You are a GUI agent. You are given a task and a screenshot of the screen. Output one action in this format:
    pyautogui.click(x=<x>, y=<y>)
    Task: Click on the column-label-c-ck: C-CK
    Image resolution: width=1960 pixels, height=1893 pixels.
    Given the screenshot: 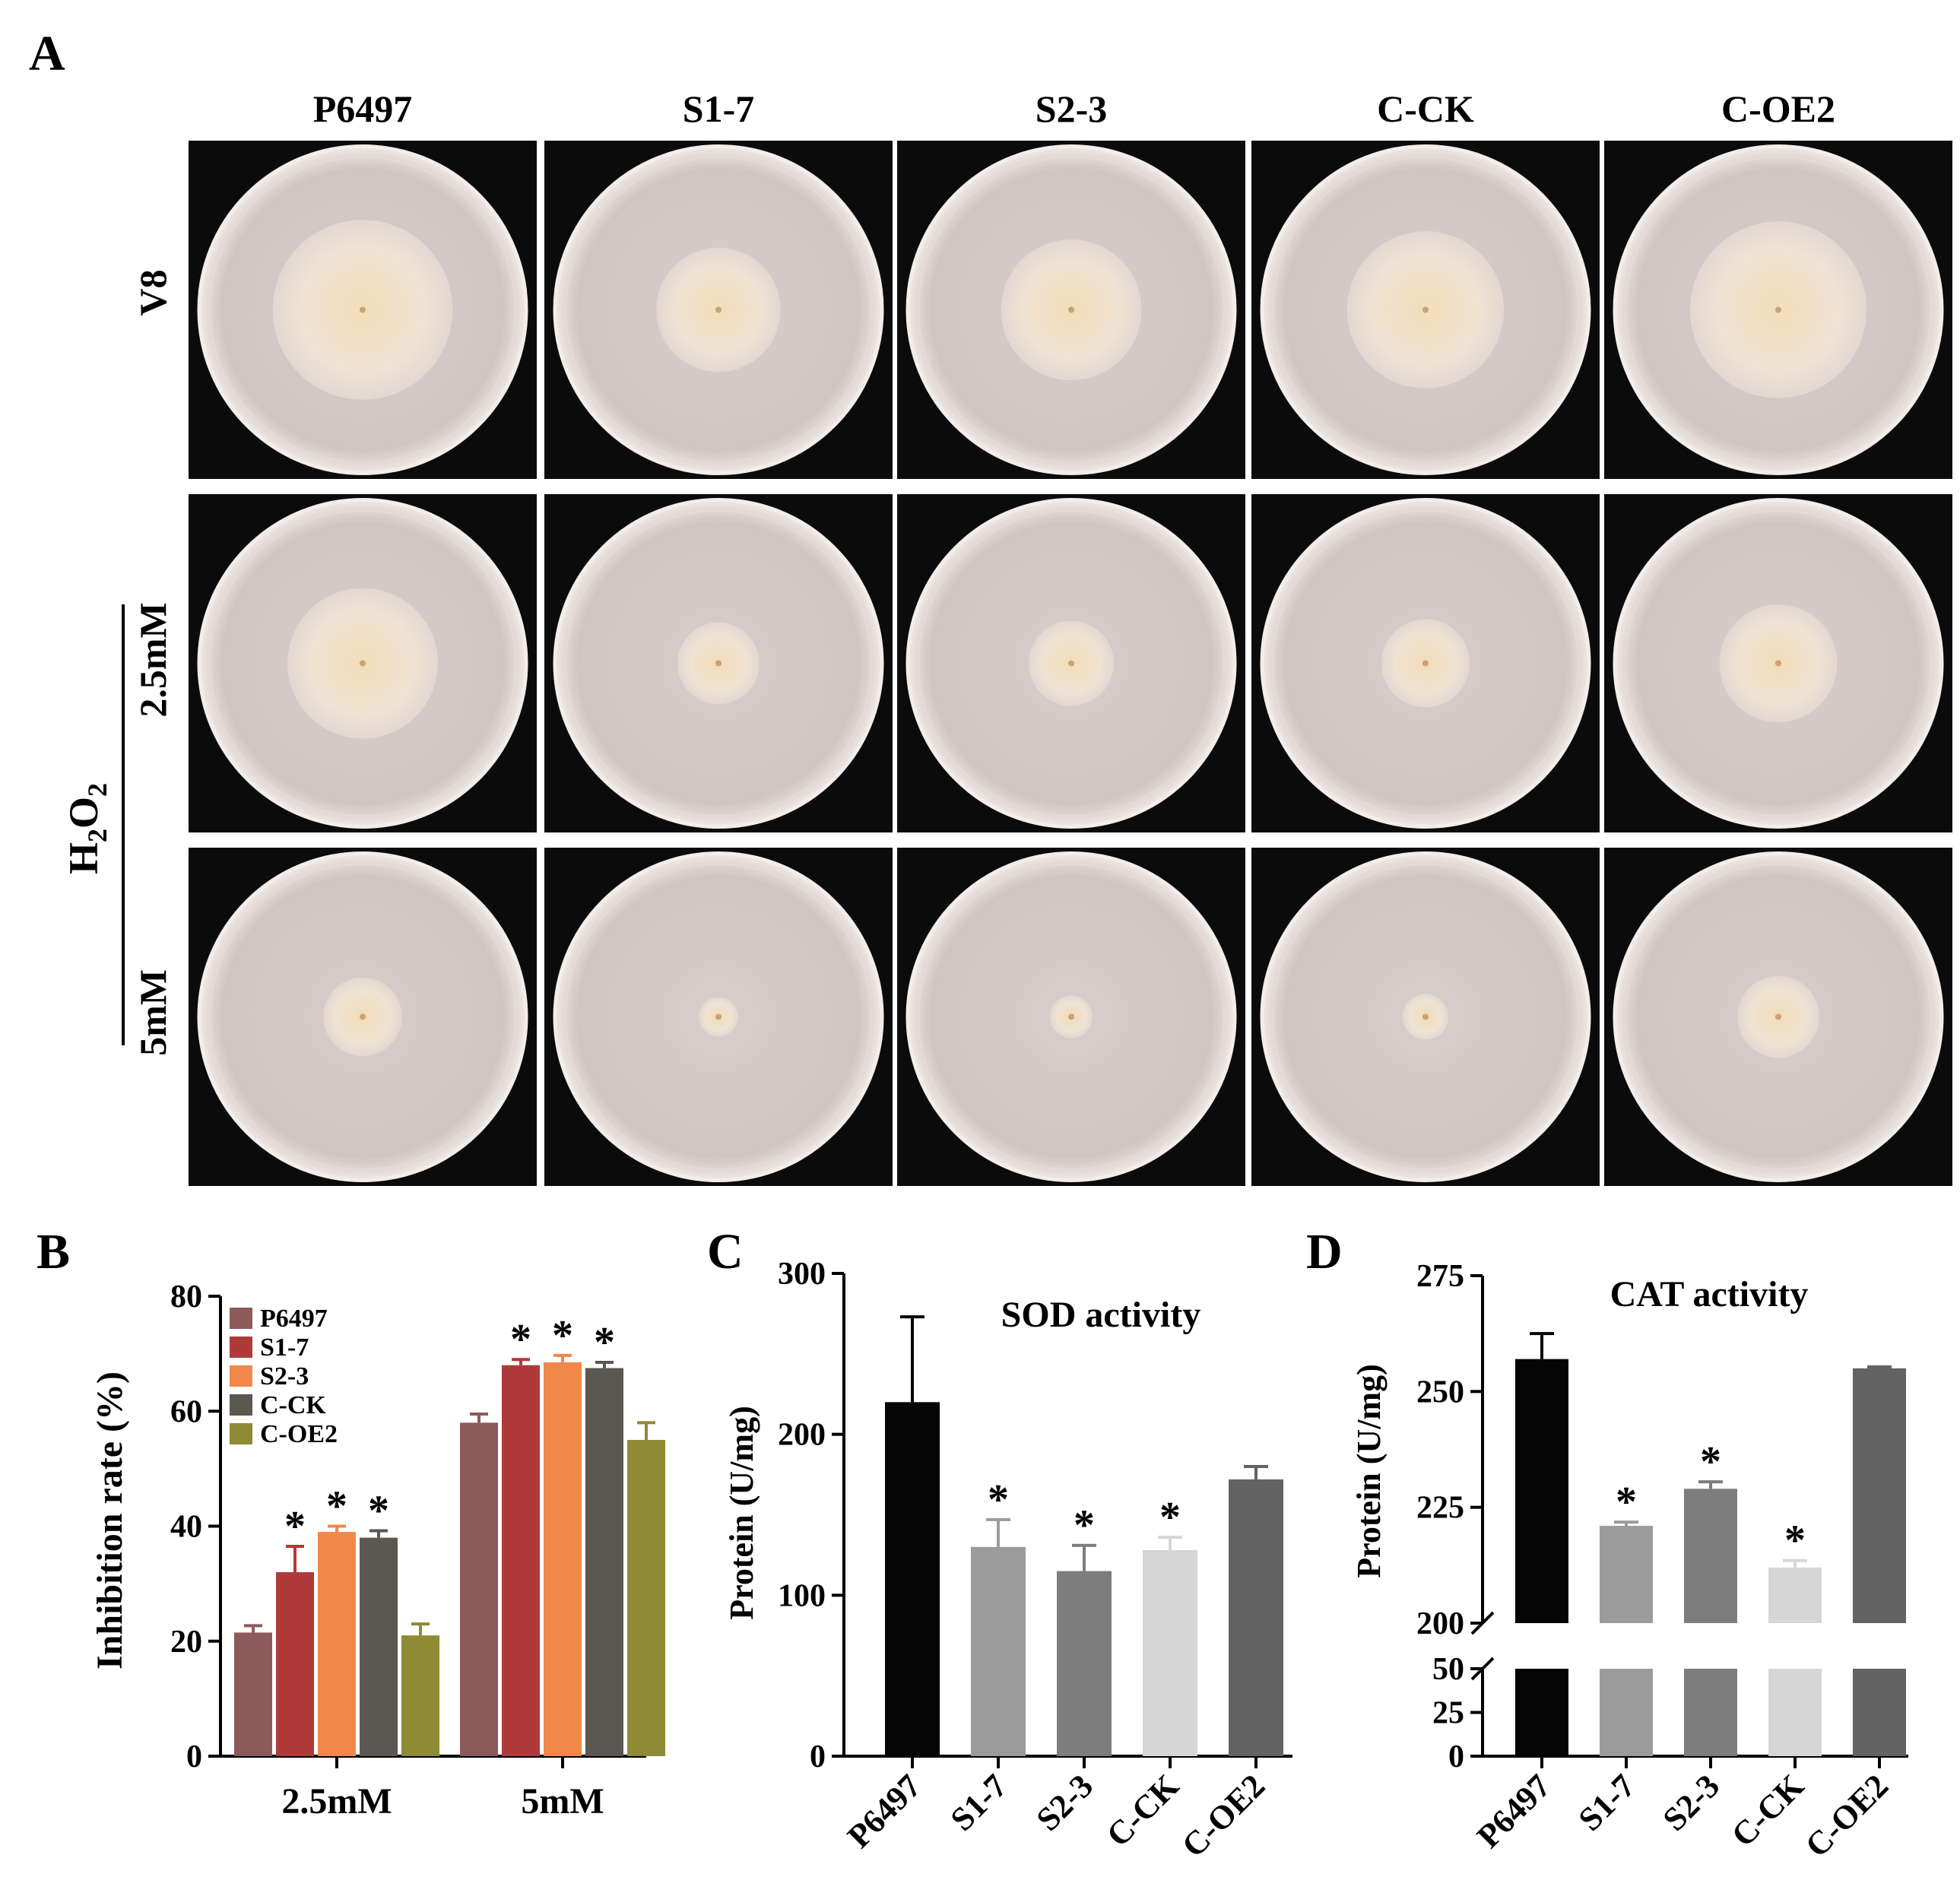 What is the action you would take?
    pyautogui.click(x=1425, y=108)
    